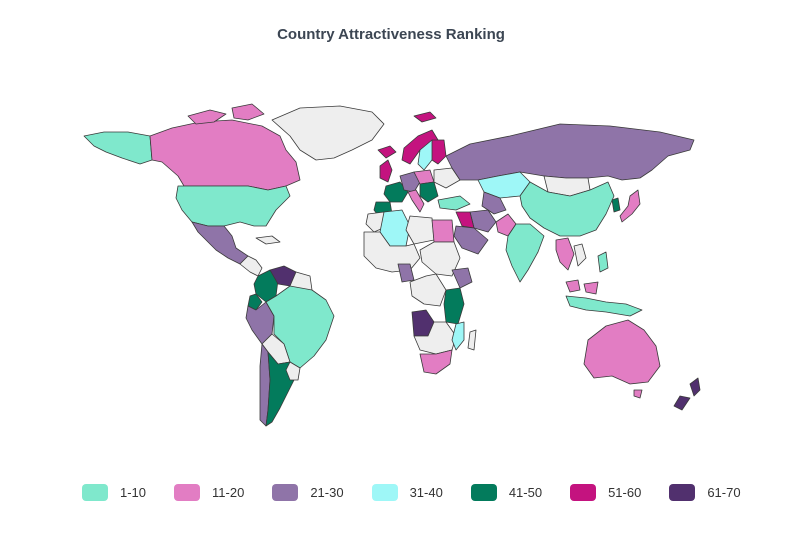 Image resolution: width=800 pixels, height=536 pixels. I want to click on legend-label: 21-30, so click(327, 492).